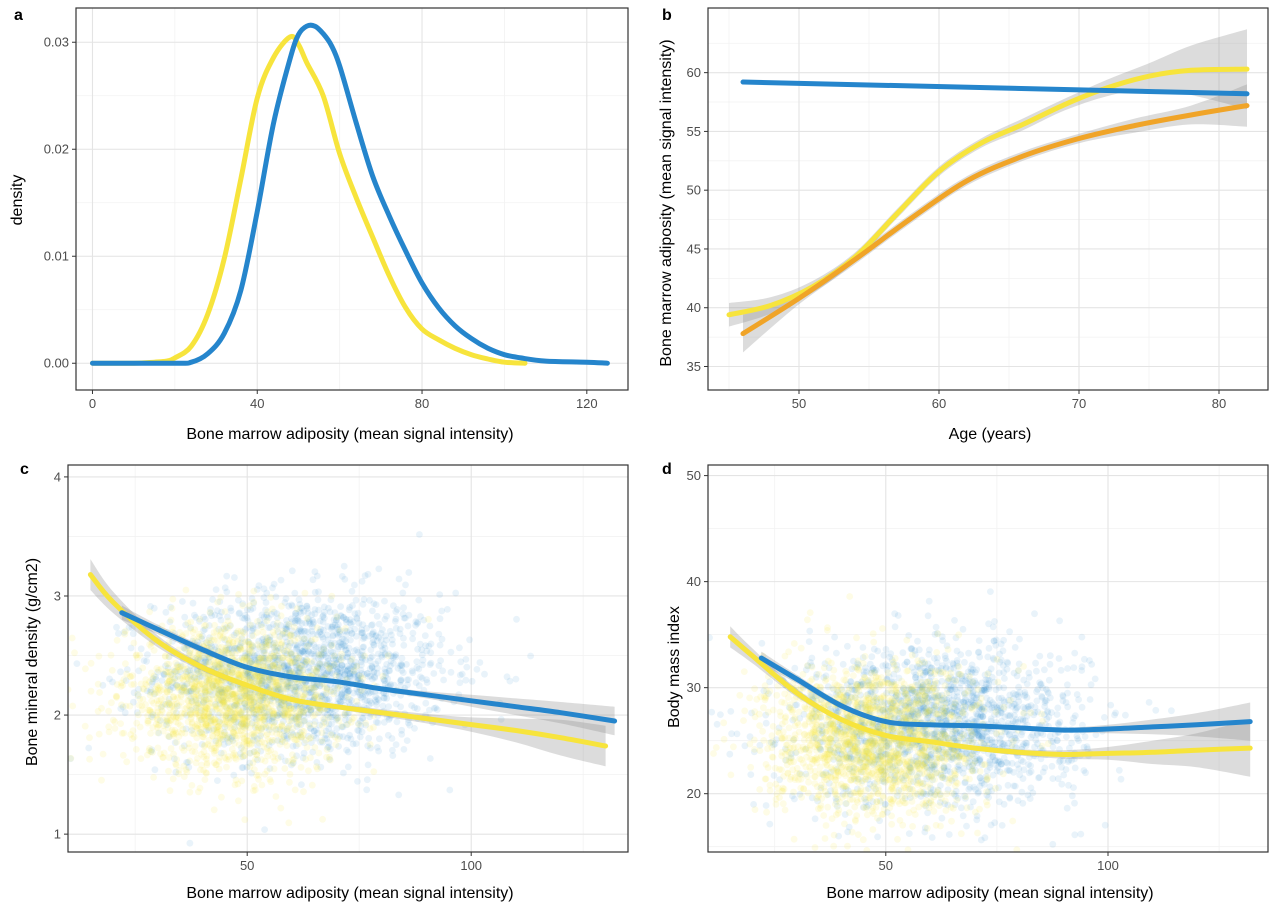 This screenshot has height=917, width=1280. What do you see at coordinates (57, 476) in the screenshot?
I see `y-tick-label: 4` at bounding box center [57, 476].